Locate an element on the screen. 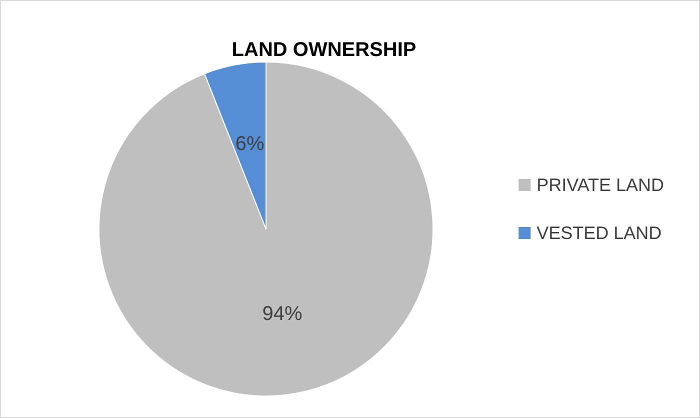  data-label: 94% is located at coordinates (282, 313).